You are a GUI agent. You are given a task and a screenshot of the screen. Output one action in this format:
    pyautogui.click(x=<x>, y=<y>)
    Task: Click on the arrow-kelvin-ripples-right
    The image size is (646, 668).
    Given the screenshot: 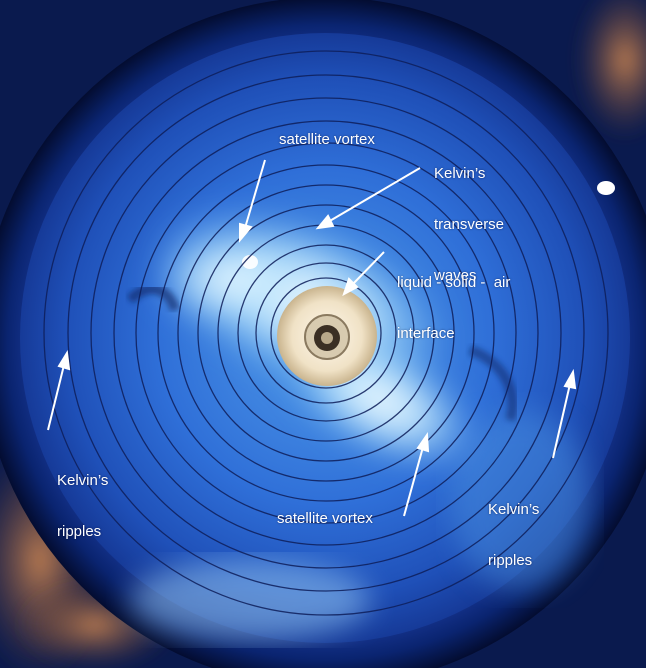 What is the action you would take?
    pyautogui.click(x=561, y=421)
    